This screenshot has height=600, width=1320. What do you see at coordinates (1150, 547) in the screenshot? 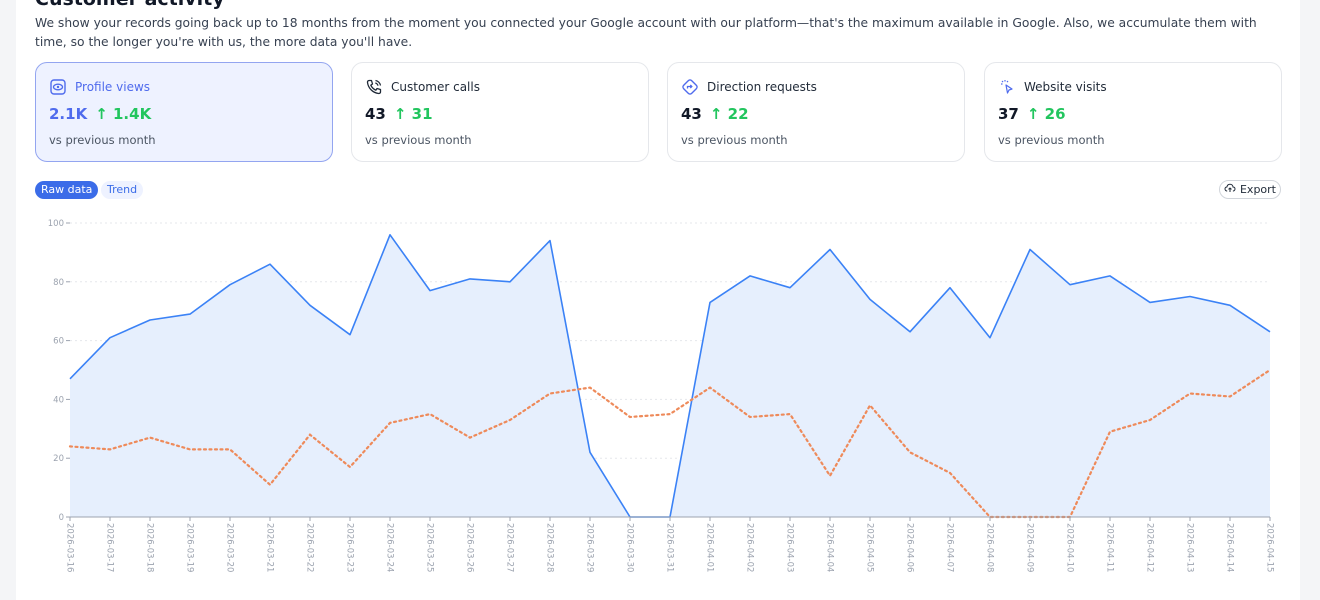
I see `x-tick-label: 2026-04-12` at bounding box center [1150, 547].